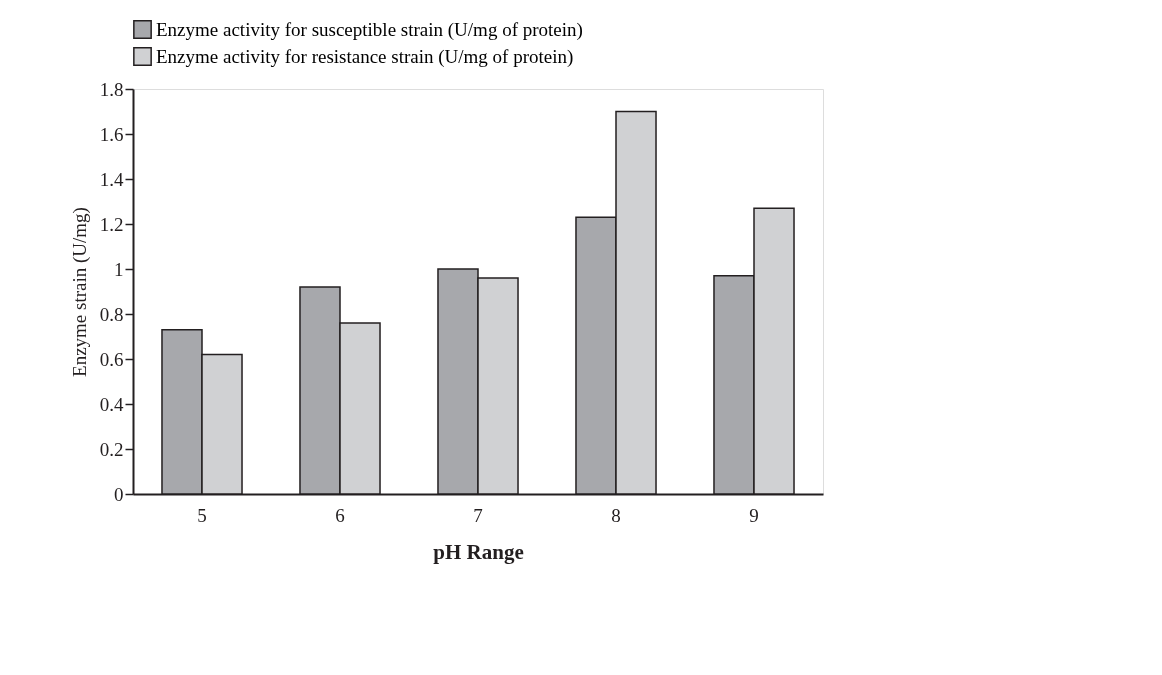 This screenshot has height=675, width=1162. Describe the element at coordinates (111, 179) in the screenshot. I see `y-tick-label: 1.4` at that location.